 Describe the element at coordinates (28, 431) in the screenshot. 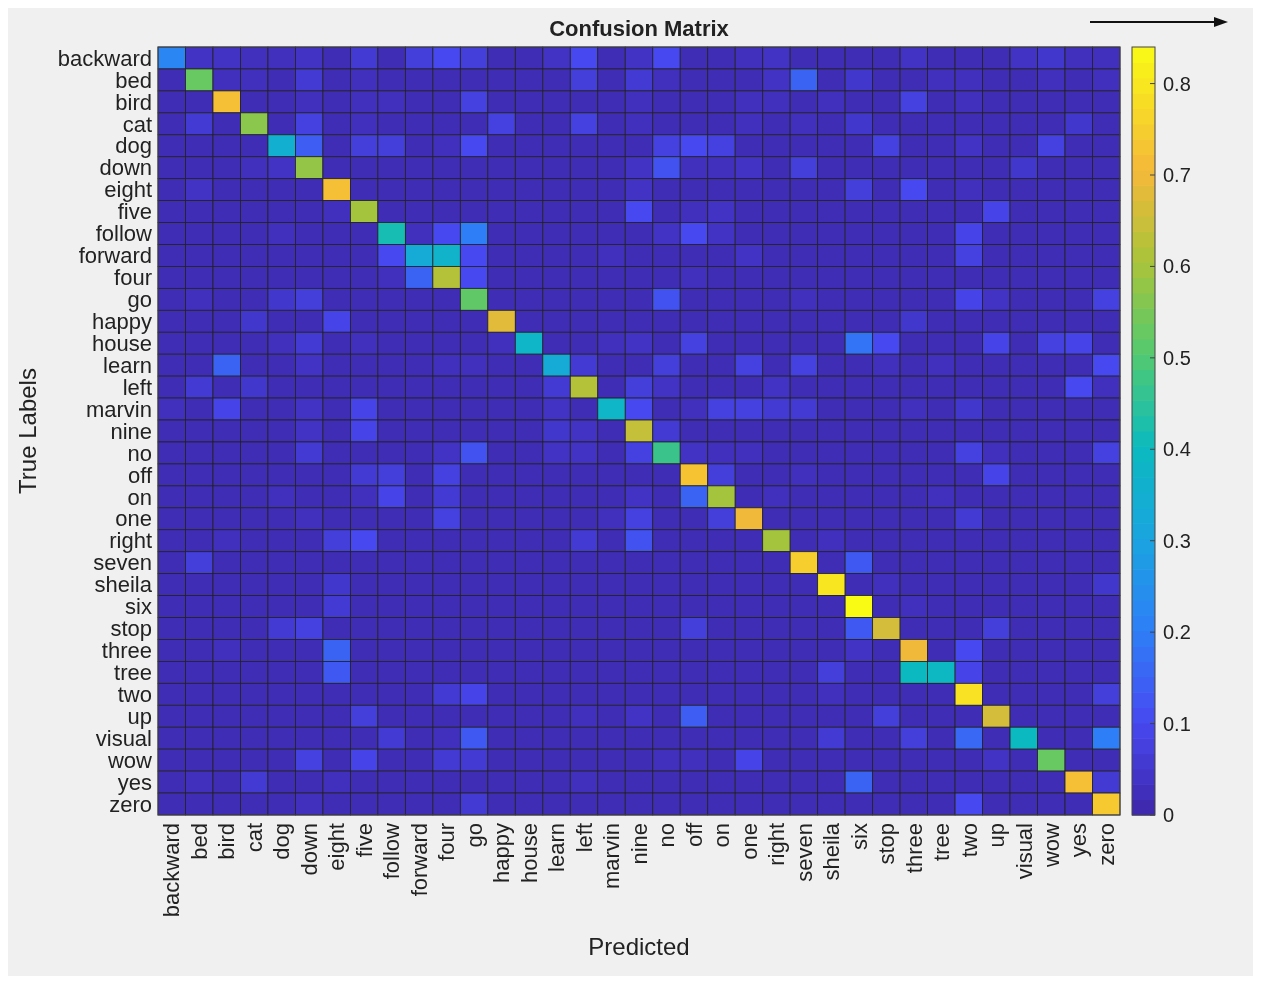

I see `y-axis-title: True Labels` at that location.